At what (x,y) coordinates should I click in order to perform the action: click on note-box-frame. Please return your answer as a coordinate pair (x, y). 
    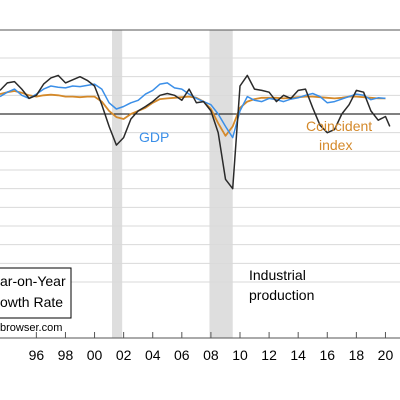
    Looking at the image, I should click on (36, 293).